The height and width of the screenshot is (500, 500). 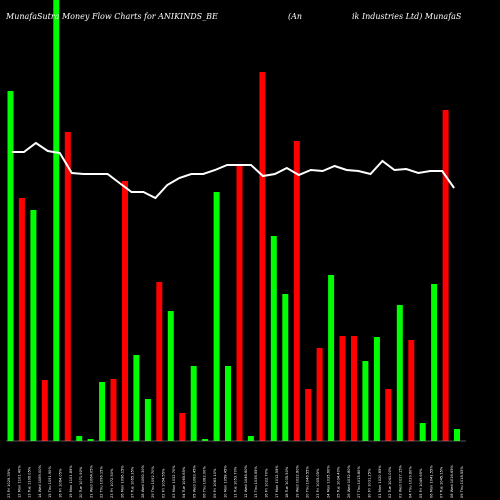 What do you see at coordinates (407, 16) in the screenshot?
I see `chart-title-part-3: ik Industries Ltd) MunafaS` at bounding box center [407, 16].